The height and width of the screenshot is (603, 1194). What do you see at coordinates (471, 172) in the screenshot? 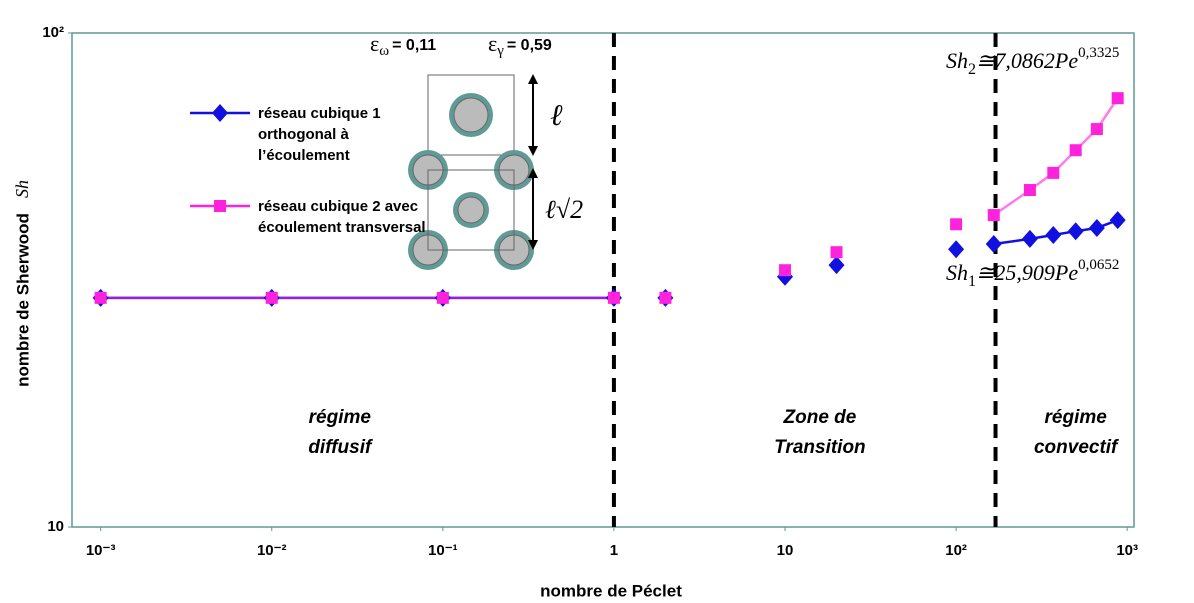
I see `cell-icons` at bounding box center [471, 172].